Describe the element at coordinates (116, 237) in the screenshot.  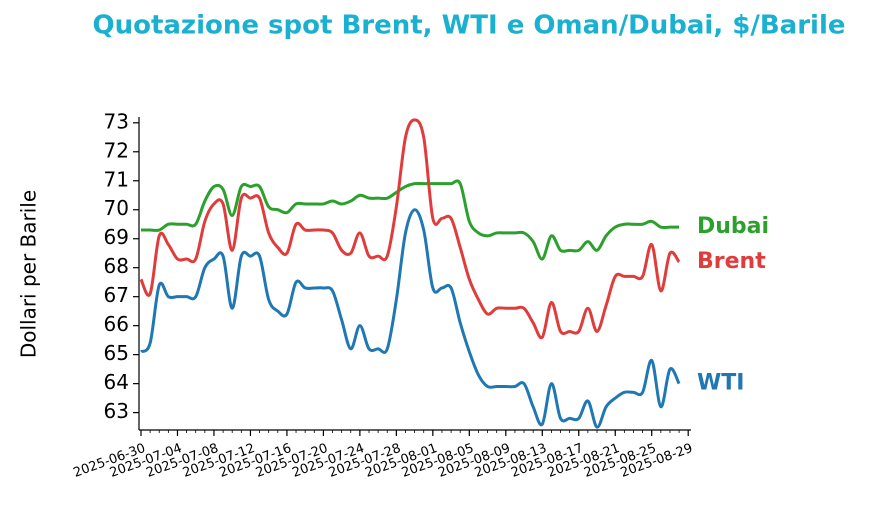
I see `y-tick-label: 69` at that location.